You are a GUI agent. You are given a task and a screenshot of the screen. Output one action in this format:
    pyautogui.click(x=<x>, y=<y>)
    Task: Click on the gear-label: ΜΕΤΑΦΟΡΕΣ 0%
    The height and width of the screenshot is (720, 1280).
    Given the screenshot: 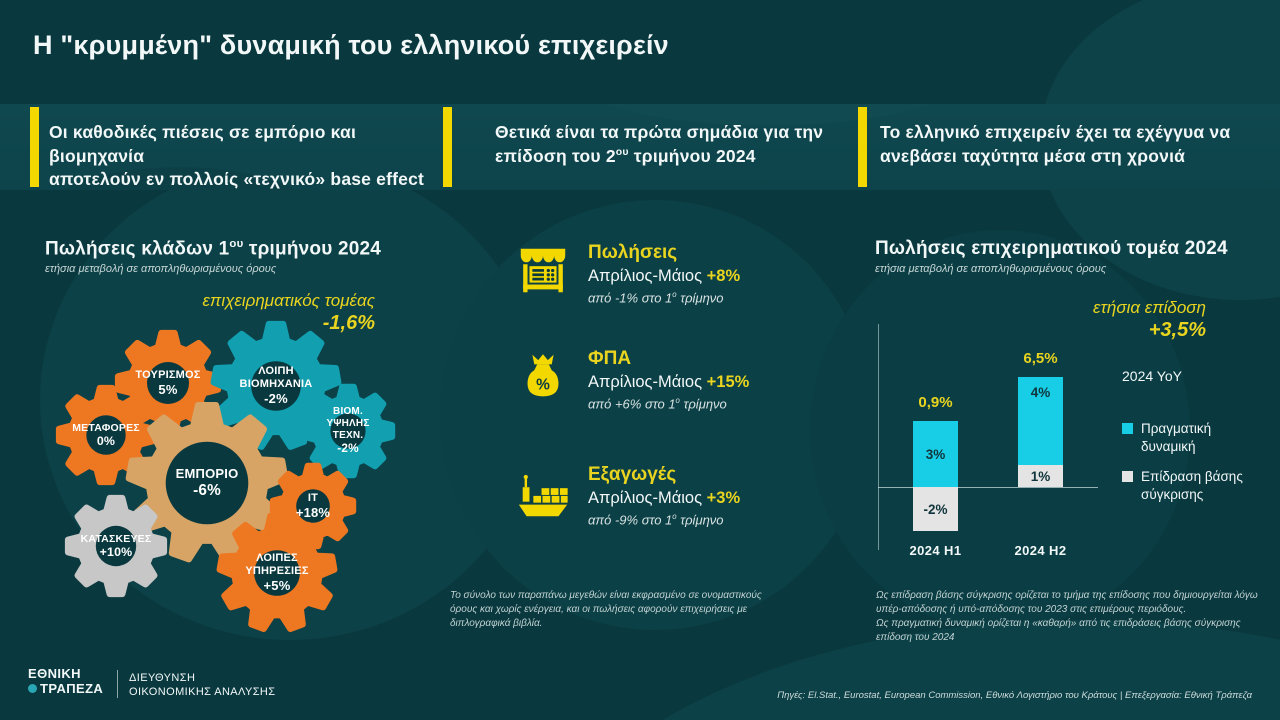 What is the action you would take?
    pyautogui.click(x=106, y=434)
    